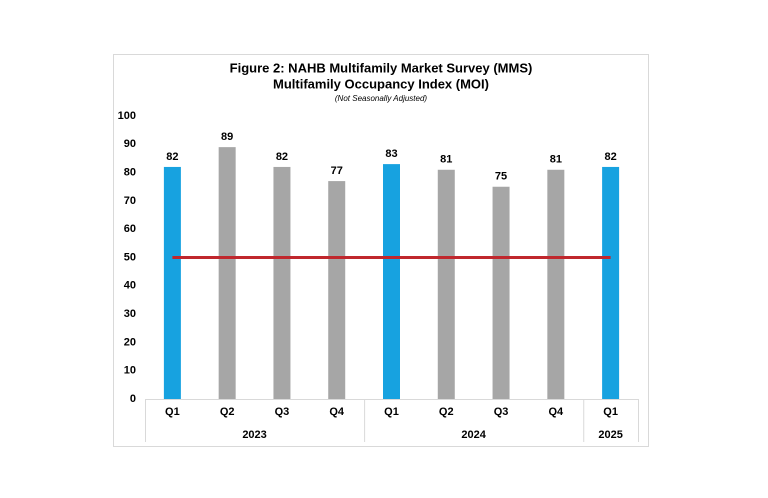 This screenshot has width=768, height=498. I want to click on value-label: 75, so click(501, 177).